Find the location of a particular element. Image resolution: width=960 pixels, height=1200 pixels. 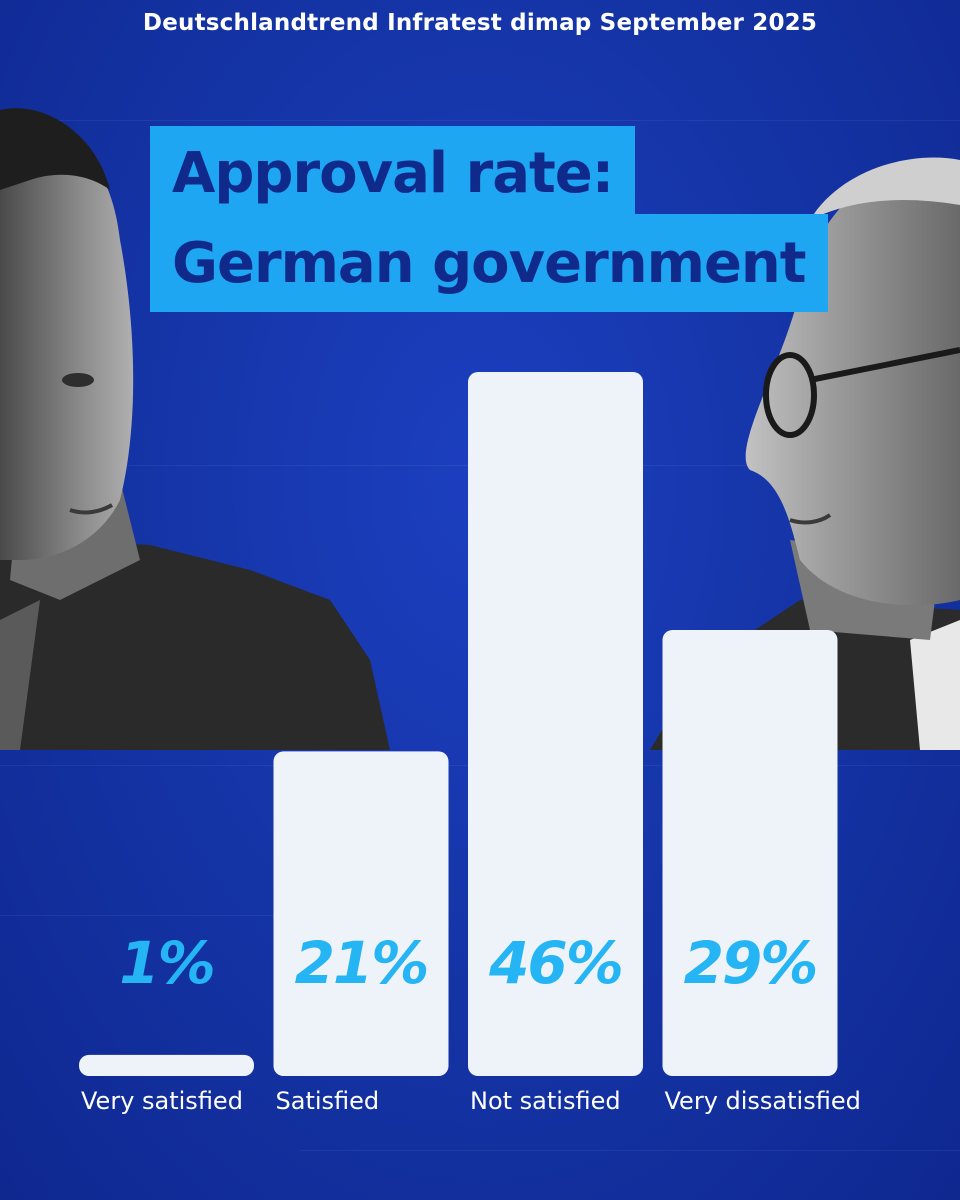

bar-very-satisfied is located at coordinates (166, 1065).